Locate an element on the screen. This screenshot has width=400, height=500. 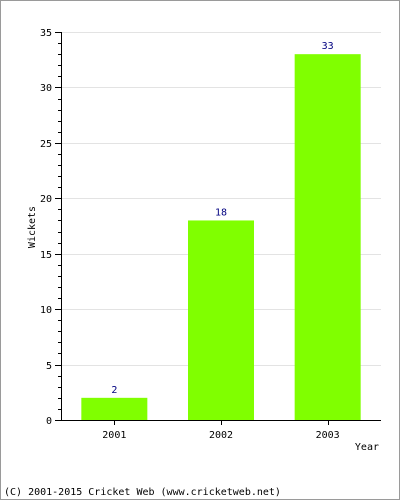
data-label-2003: 33 is located at coordinates (328, 46).